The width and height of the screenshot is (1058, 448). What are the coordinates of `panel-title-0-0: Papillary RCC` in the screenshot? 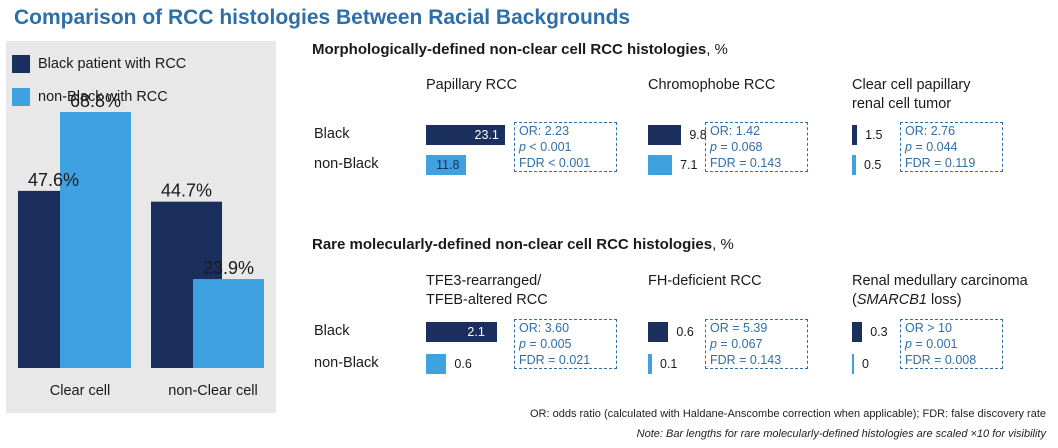 It's located at (471, 85).